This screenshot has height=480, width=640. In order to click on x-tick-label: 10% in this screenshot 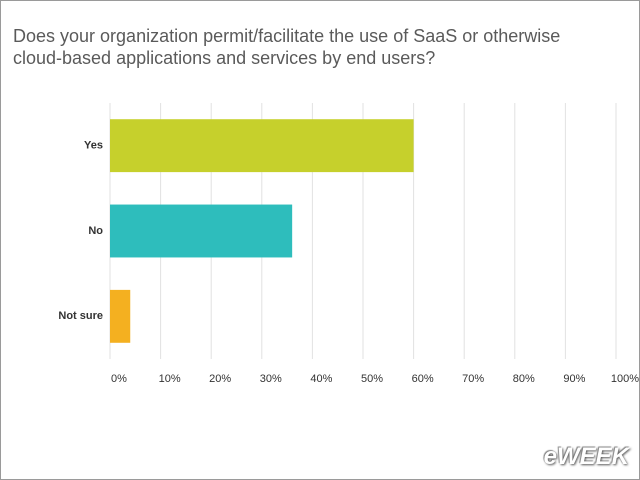, I will do `click(170, 379)`.